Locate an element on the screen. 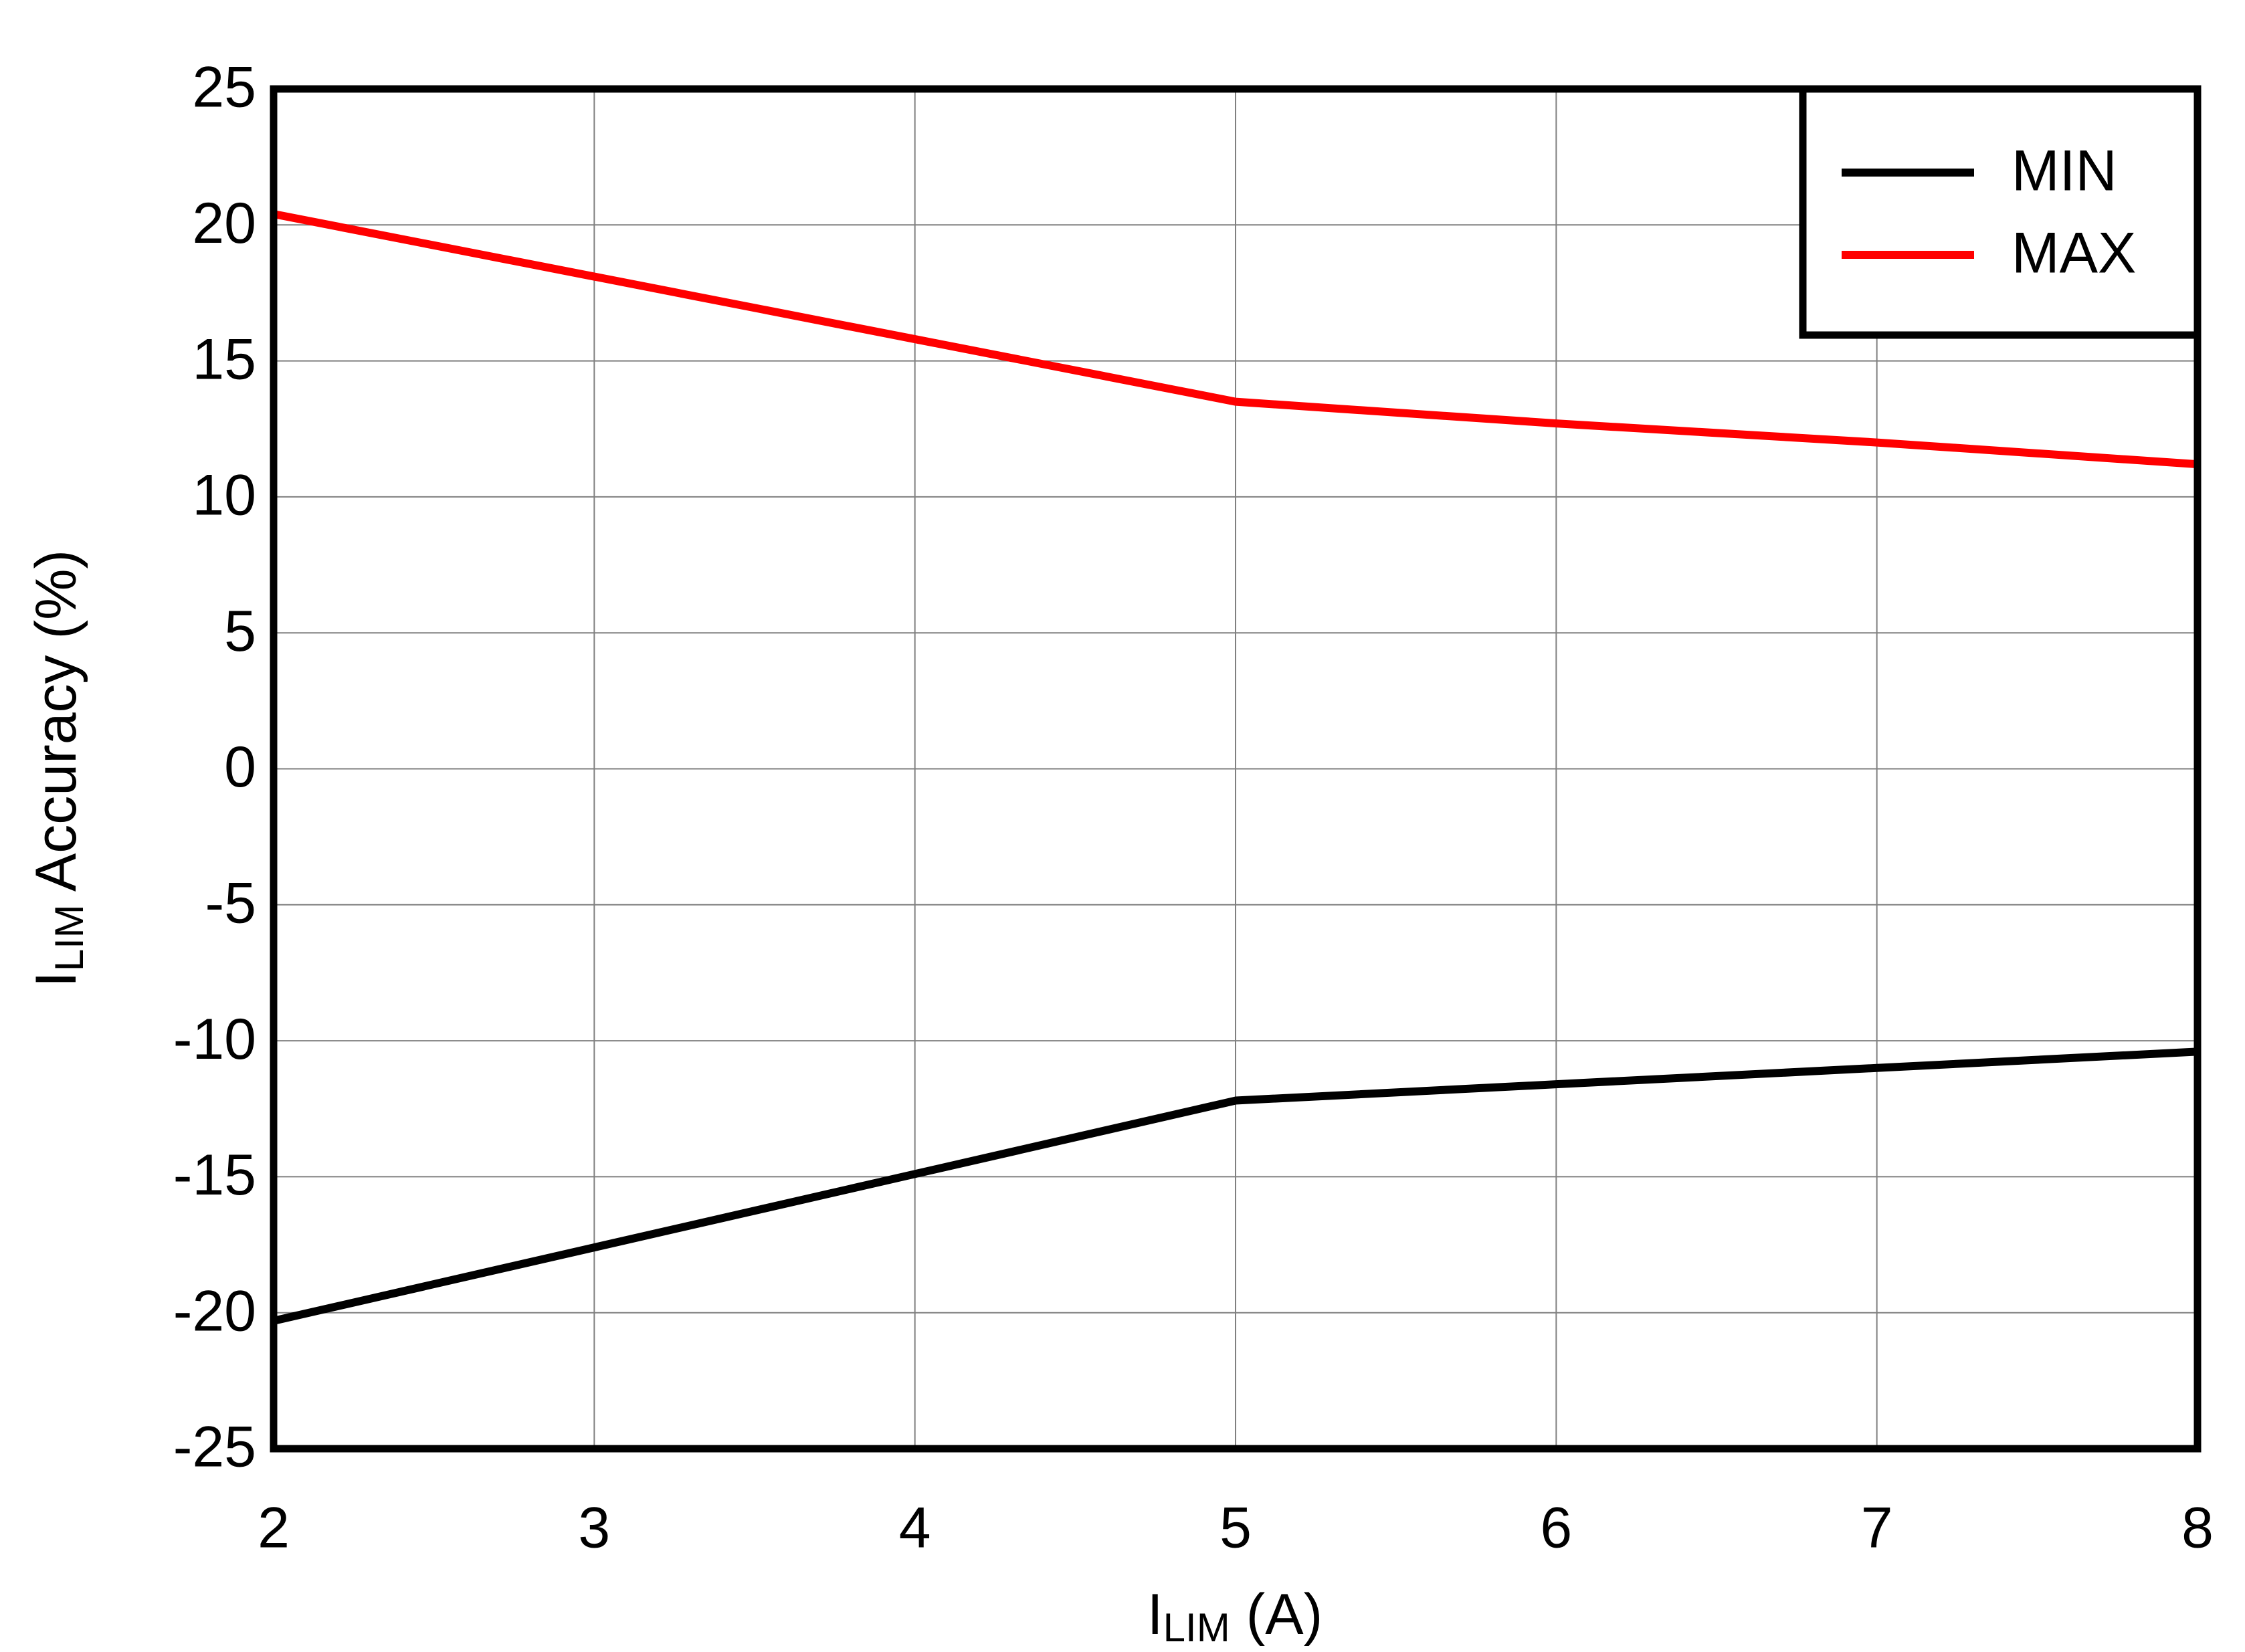  y-tick-label: 10 is located at coordinates (224, 495).